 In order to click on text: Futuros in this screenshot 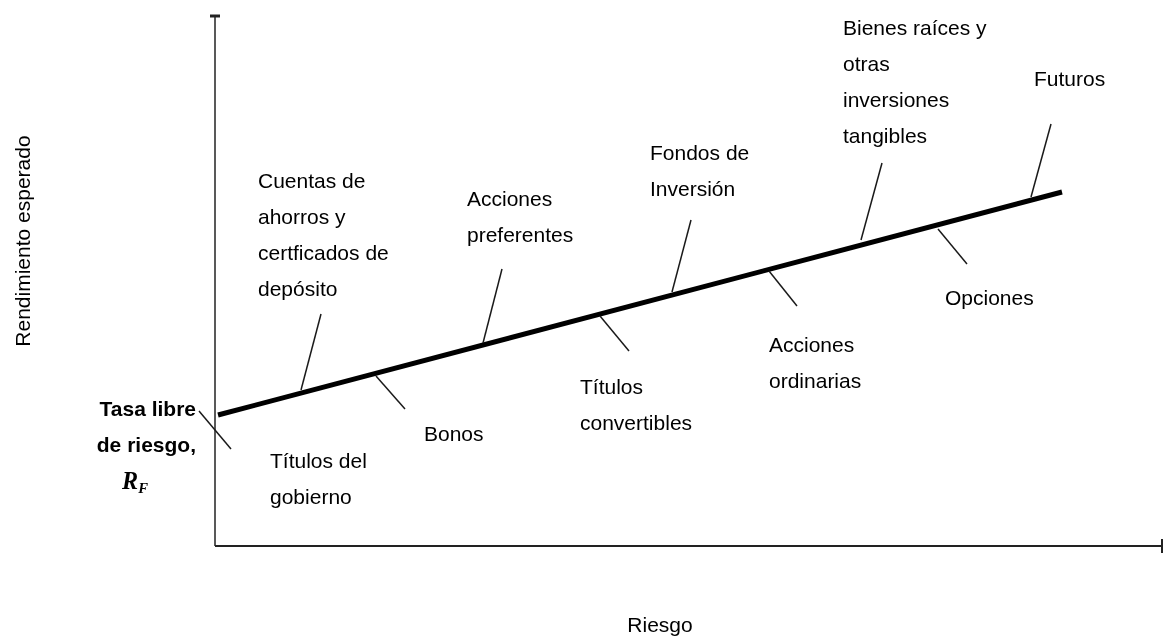, I will do `click(1070, 78)`.